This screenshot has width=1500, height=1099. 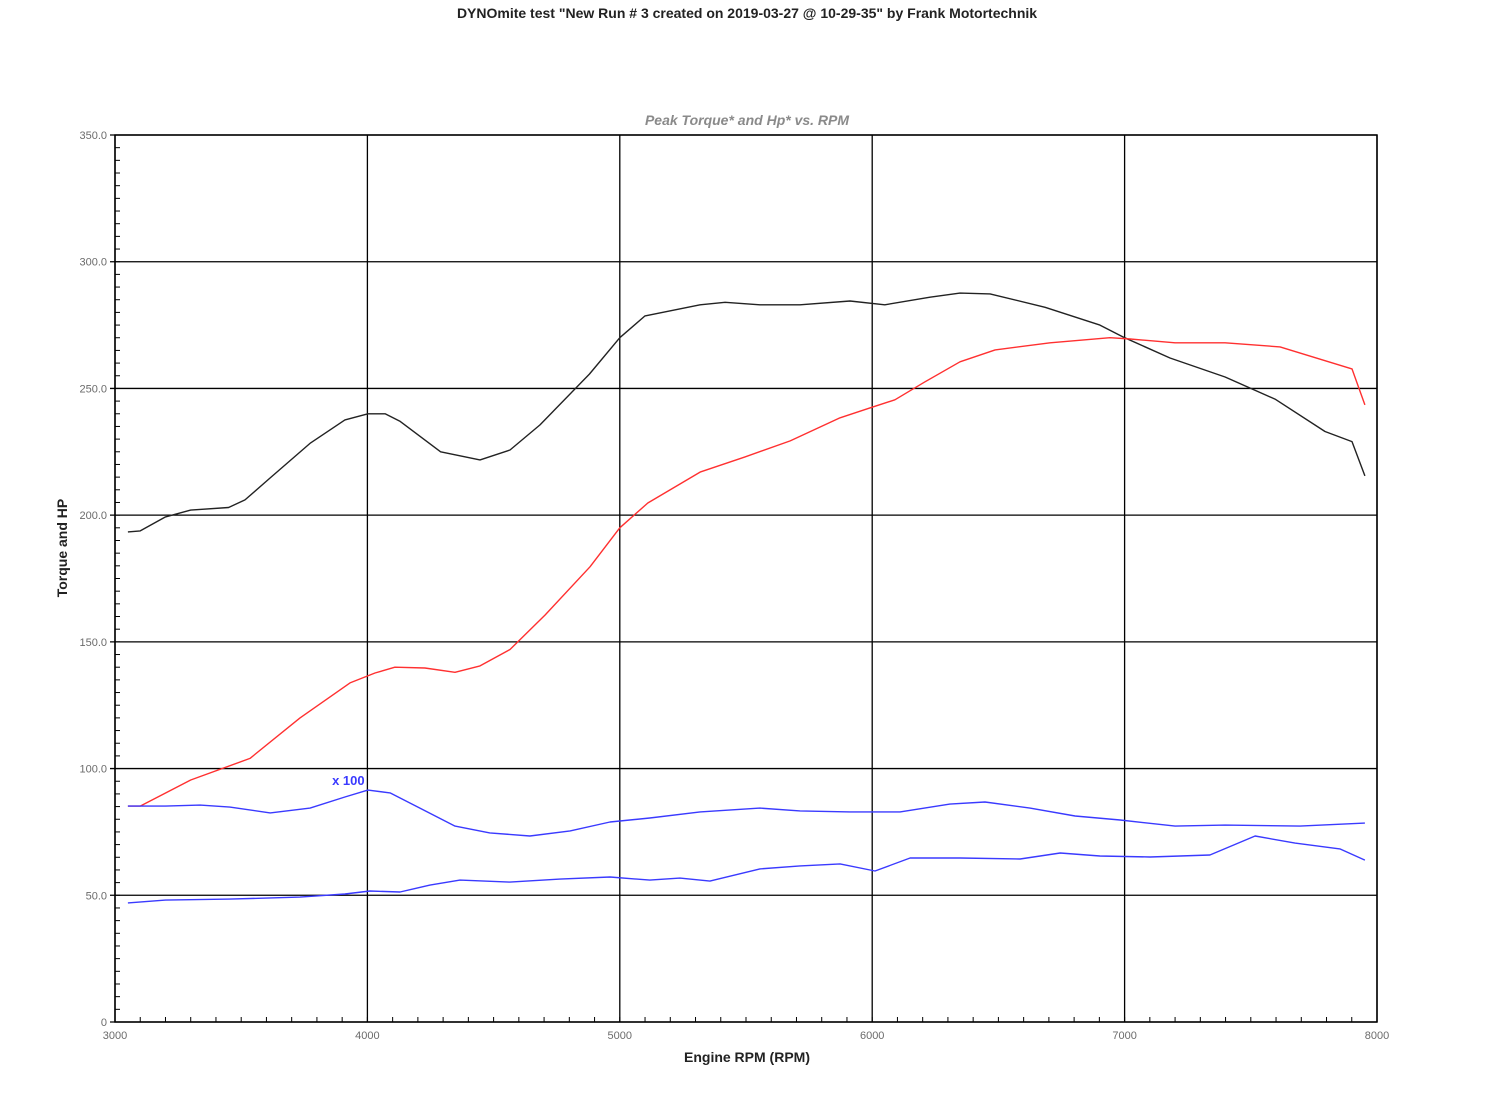 I want to click on x-tick-label: 5000, so click(x=620, y=1036).